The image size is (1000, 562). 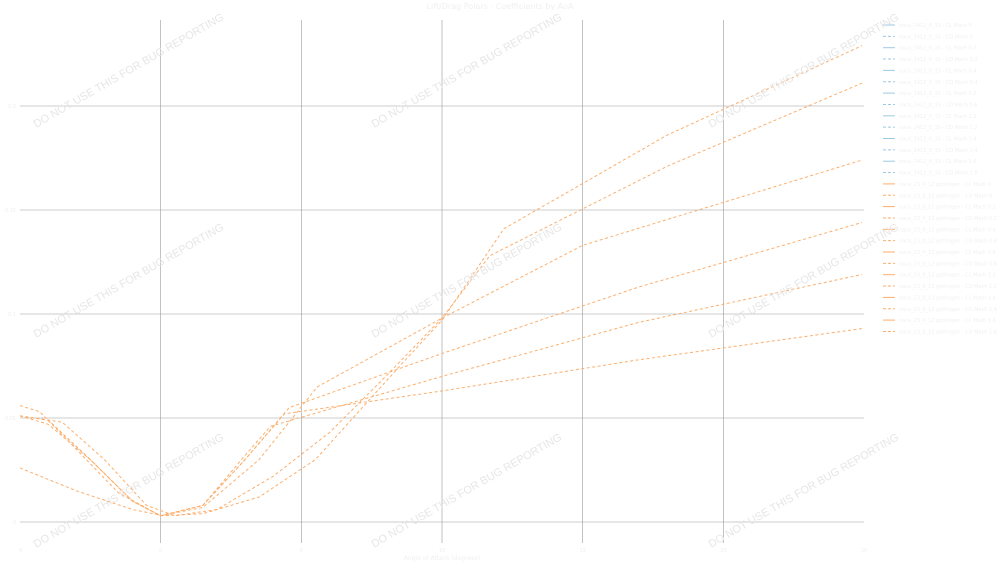 I want to click on legend-label: naca_2412_0_15 - CL Mach 0.2, so click(x=938, y=49).